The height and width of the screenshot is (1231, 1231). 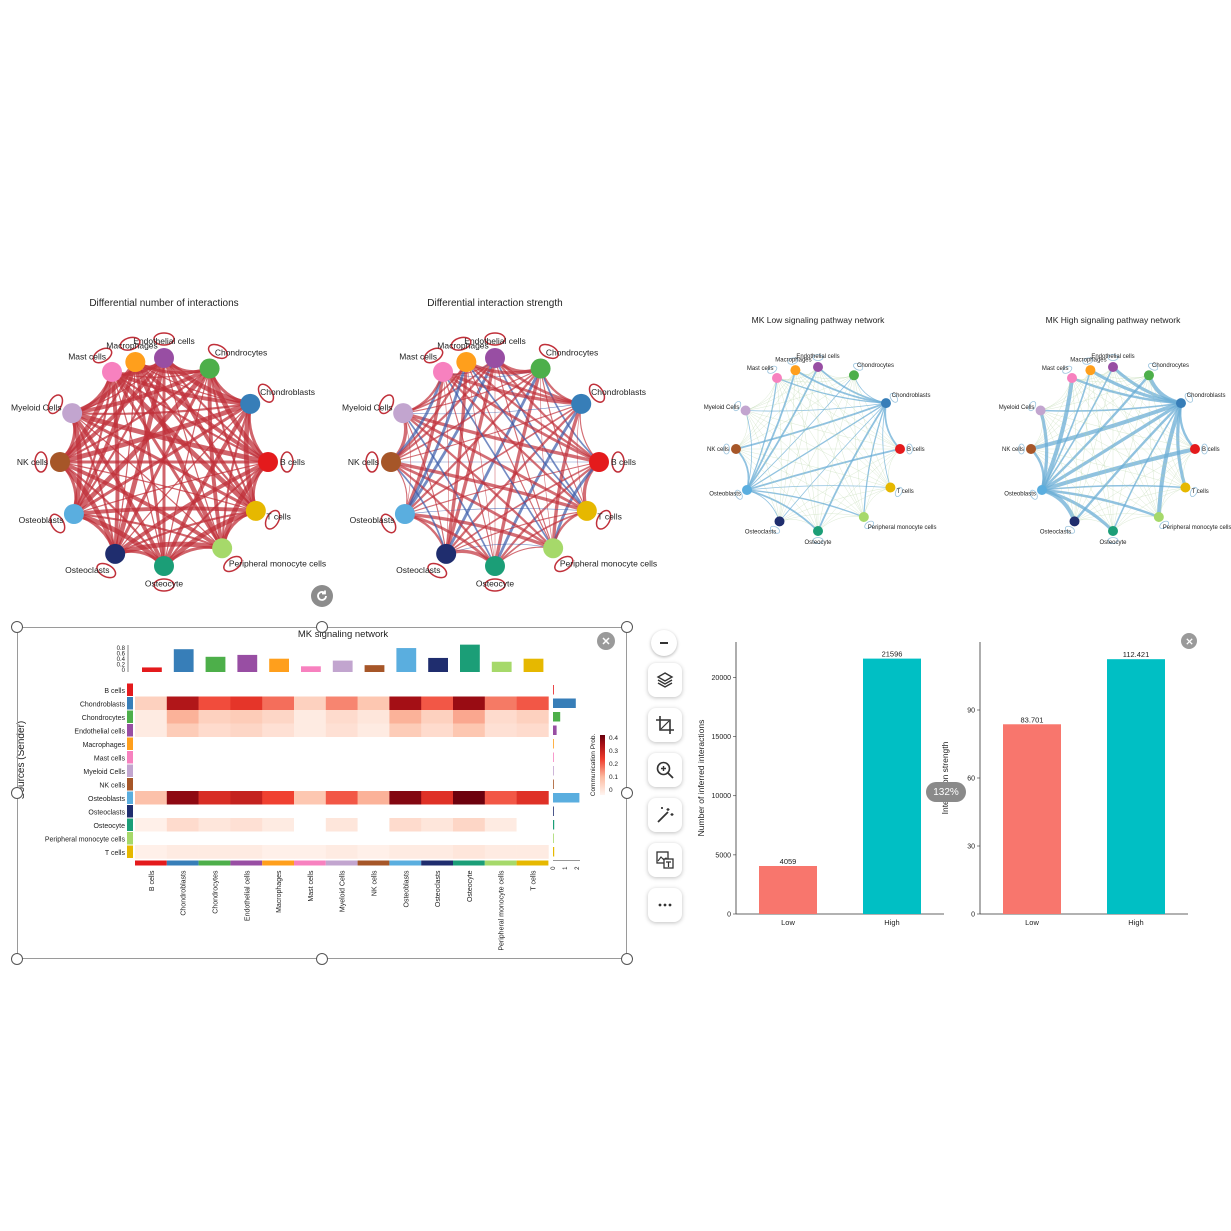 What do you see at coordinates (1013, 450) in the screenshot?
I see `node-label: NK cells` at bounding box center [1013, 450].